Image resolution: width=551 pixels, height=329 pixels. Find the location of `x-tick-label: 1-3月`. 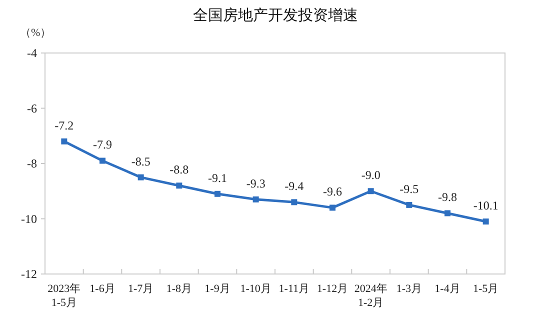

x-tick-label: 1-3月 is located at coordinates (409, 289).